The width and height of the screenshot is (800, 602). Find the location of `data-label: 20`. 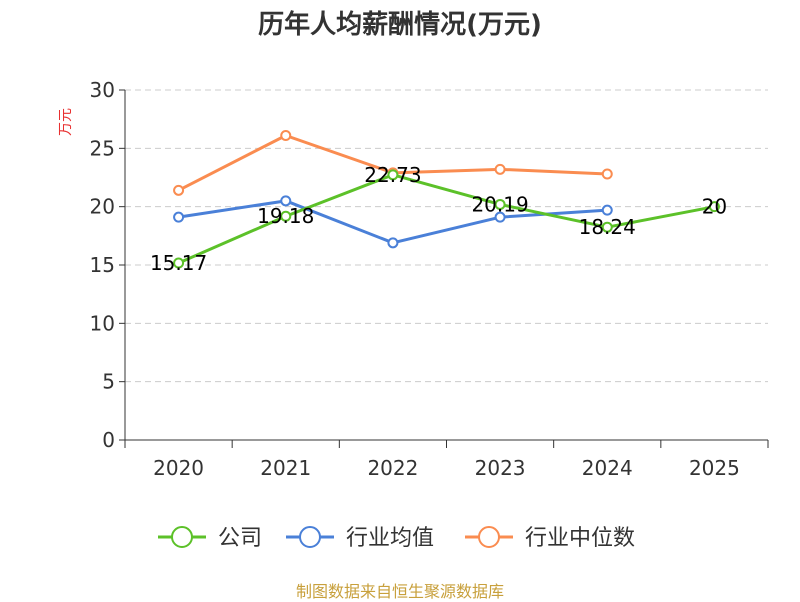

data-label: 20 is located at coordinates (714, 207).